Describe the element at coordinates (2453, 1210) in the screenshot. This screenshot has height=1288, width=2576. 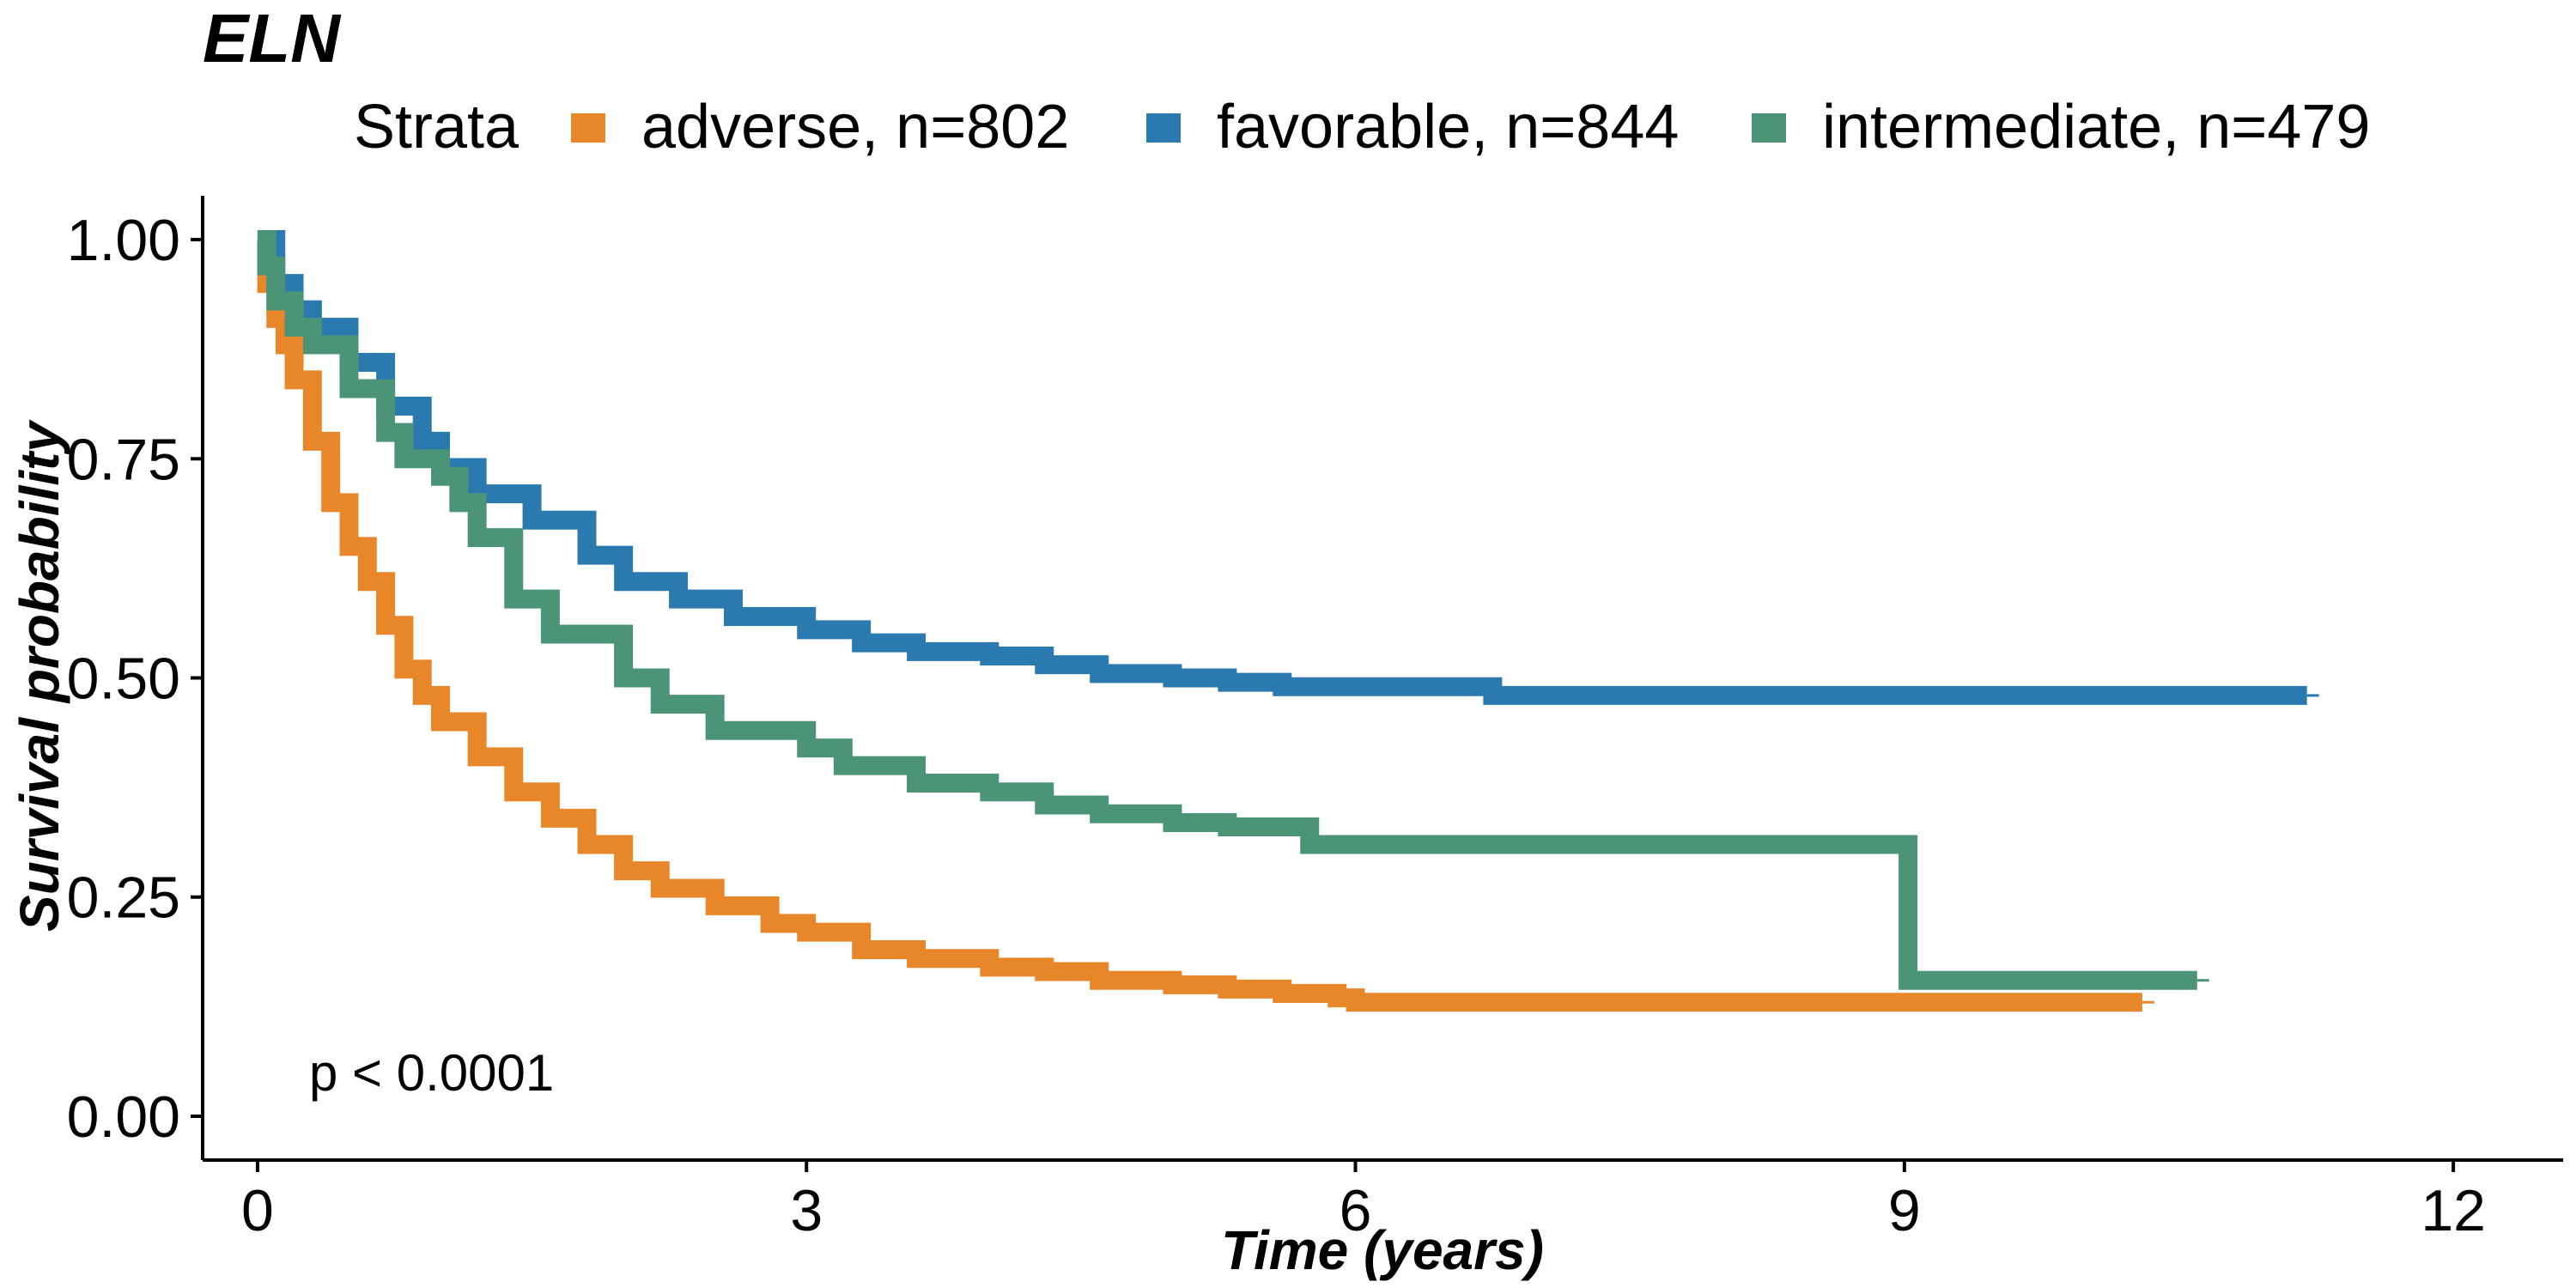
I see `x-tick-label: 12` at that location.